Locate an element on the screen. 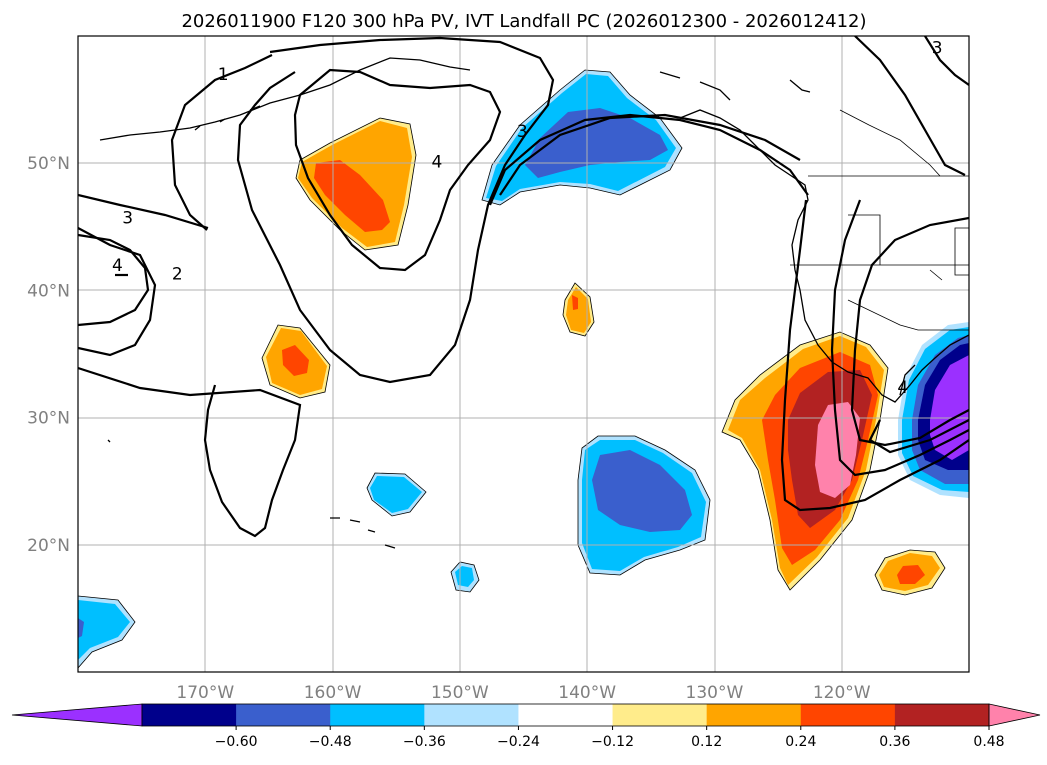  longitude-tick-label: 140°W is located at coordinates (587, 693).